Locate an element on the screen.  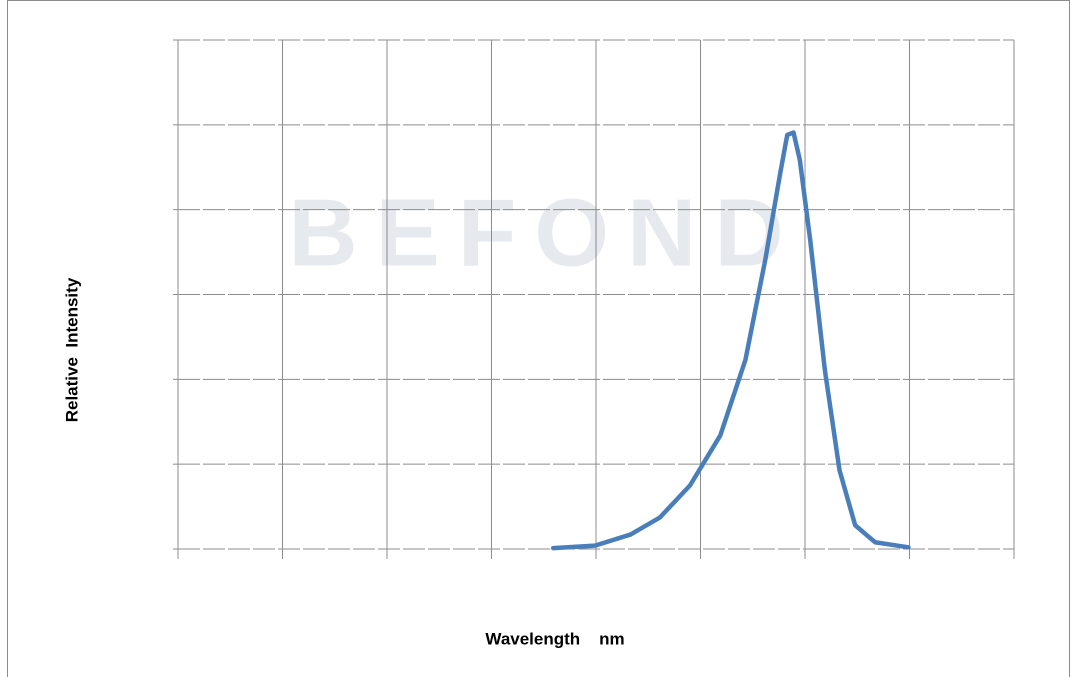
watermark: BEFOND is located at coordinates (544, 232).